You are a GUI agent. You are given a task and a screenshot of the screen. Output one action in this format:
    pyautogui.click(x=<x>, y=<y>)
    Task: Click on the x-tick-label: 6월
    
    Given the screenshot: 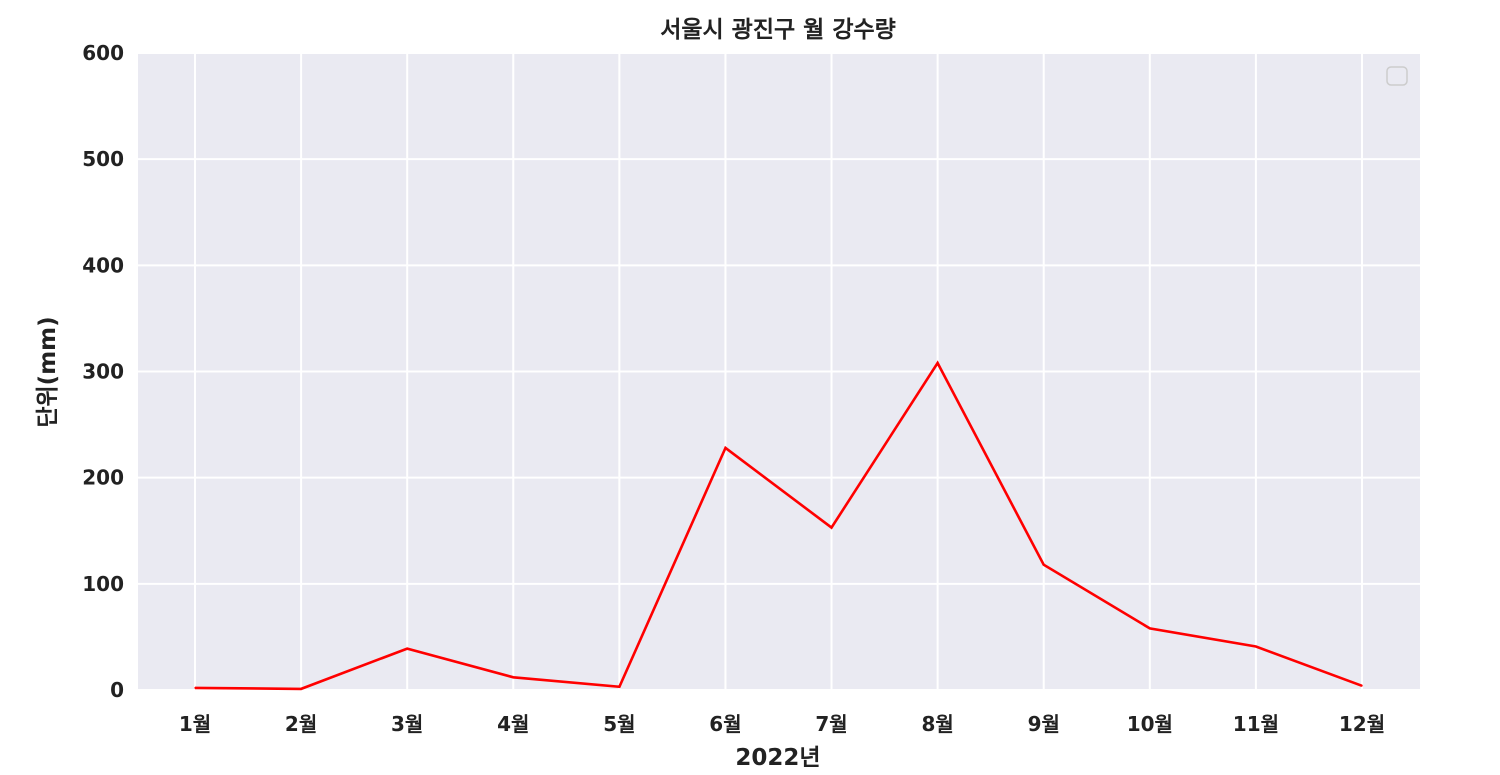 What is the action you would take?
    pyautogui.click(x=725, y=724)
    